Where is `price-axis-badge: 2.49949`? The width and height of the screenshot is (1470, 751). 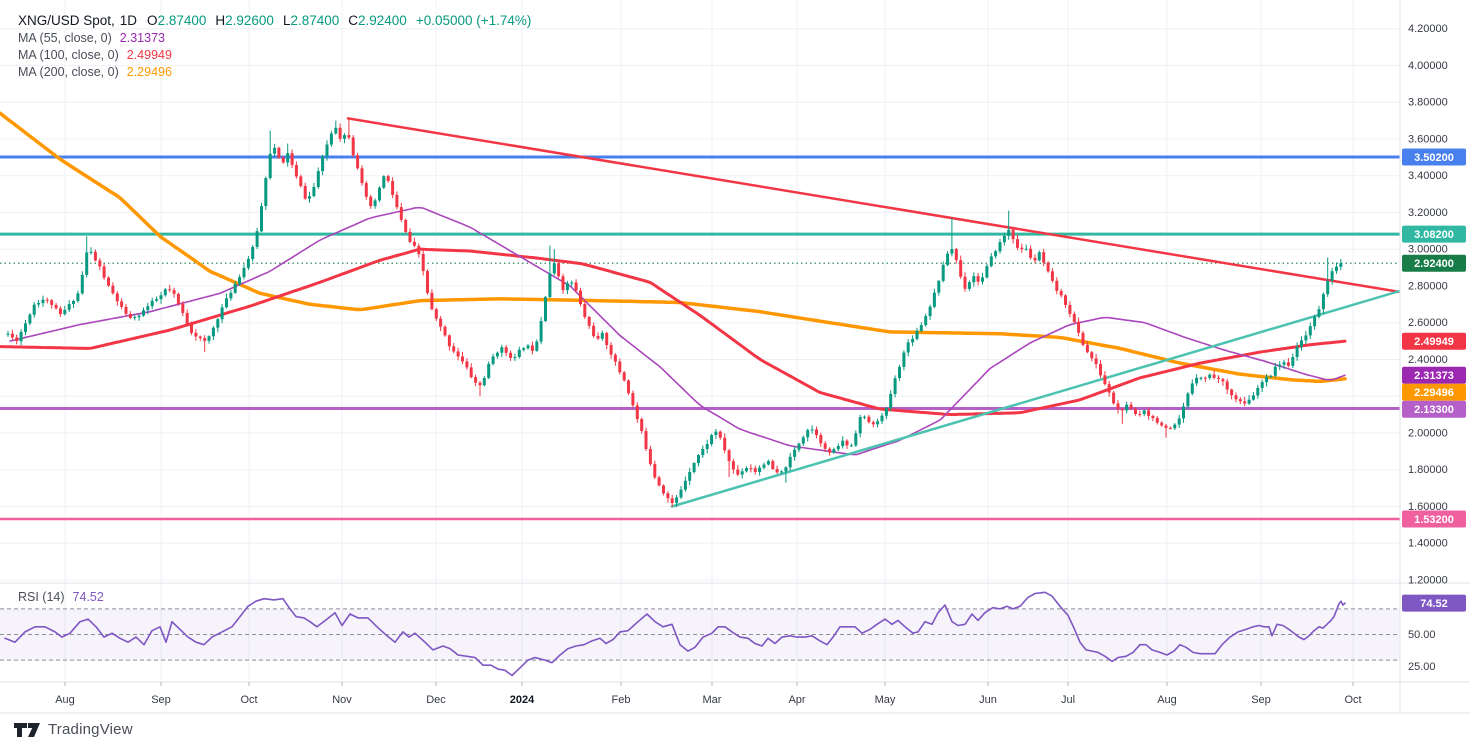 price-axis-badge: 2.49949 is located at coordinates (1434, 341).